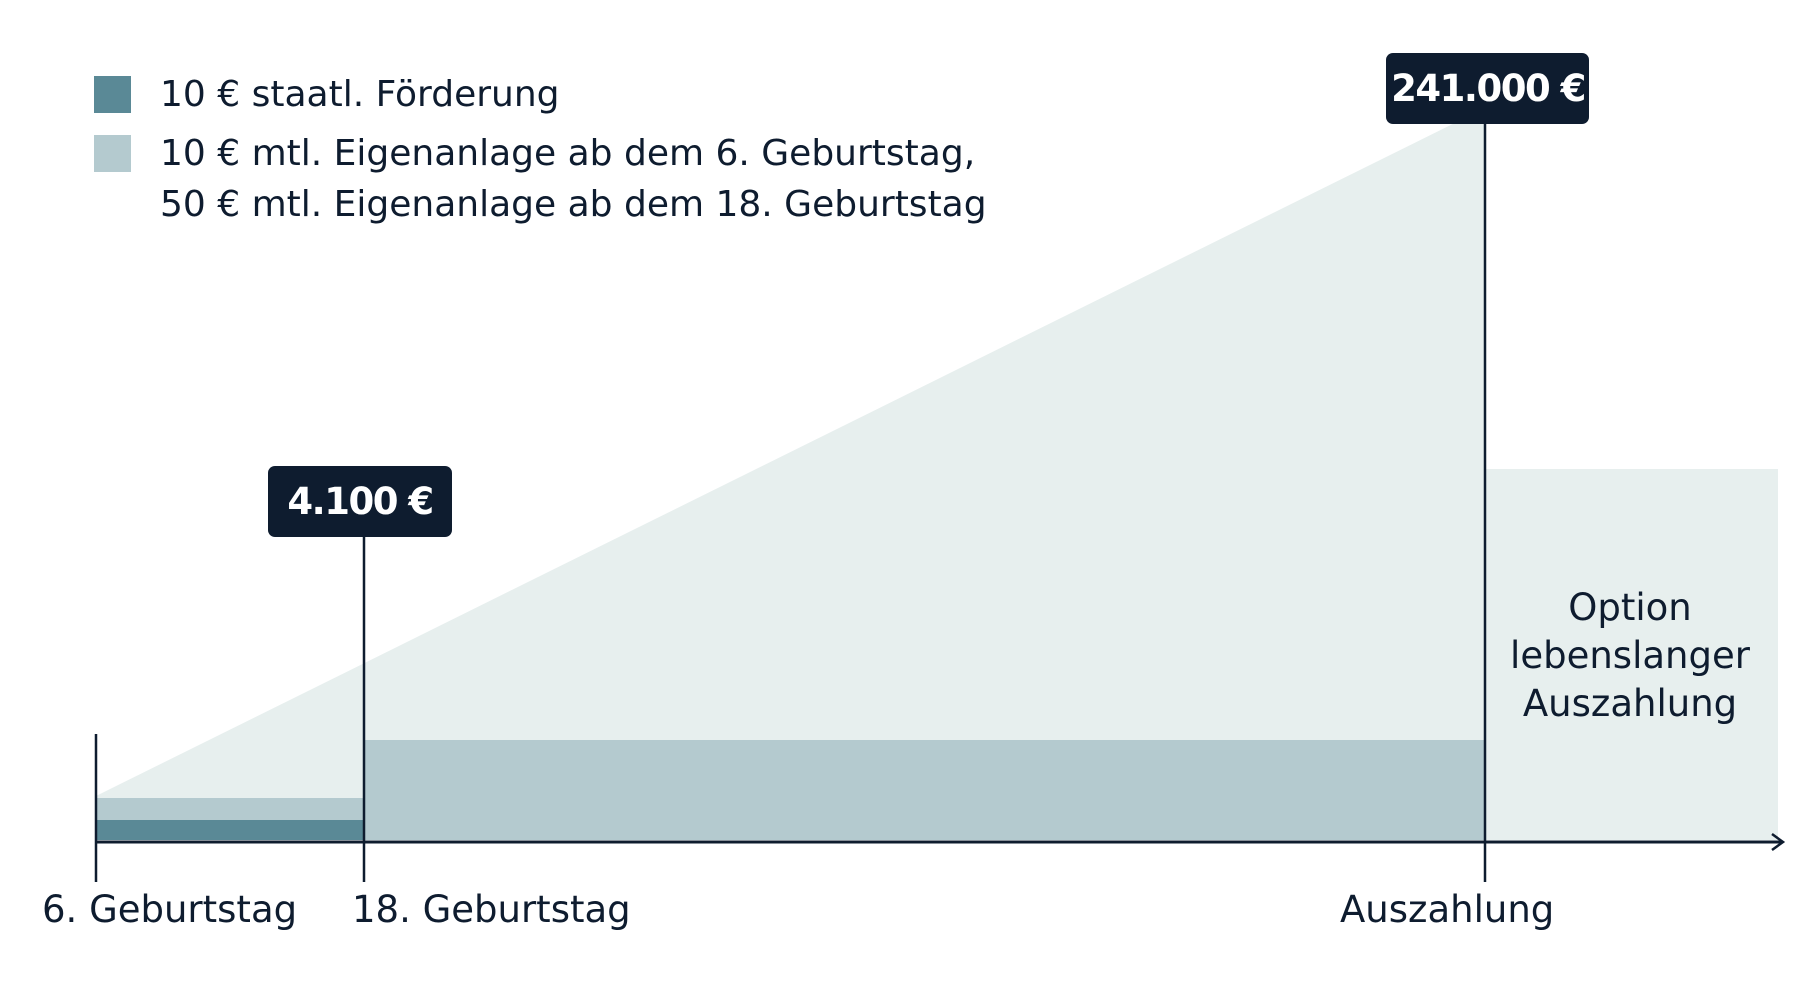 The height and width of the screenshot is (1000, 1800). What do you see at coordinates (1778, 842) in the screenshot?
I see `timeline-arrow-icon` at bounding box center [1778, 842].